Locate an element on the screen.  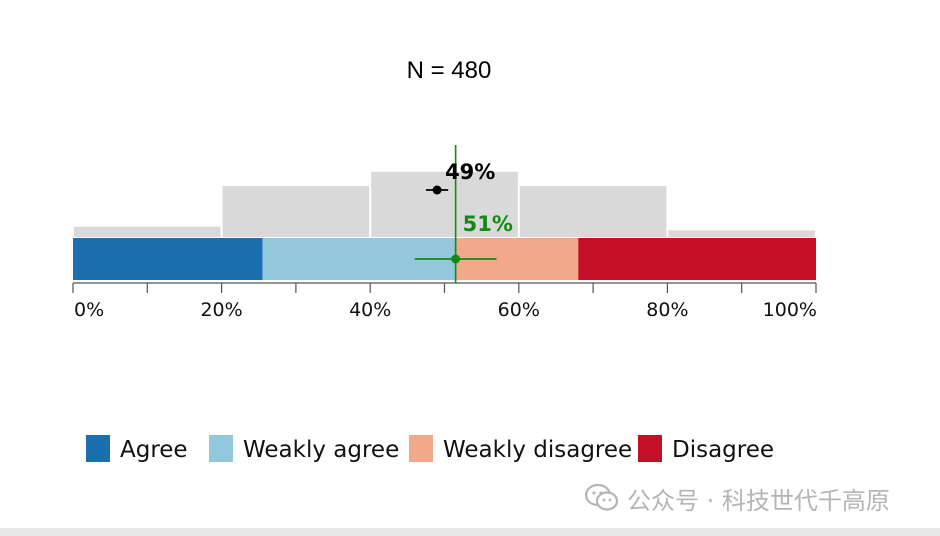
watermark-text: 公众号 · 科技世代千高原 is located at coordinates (758, 500).